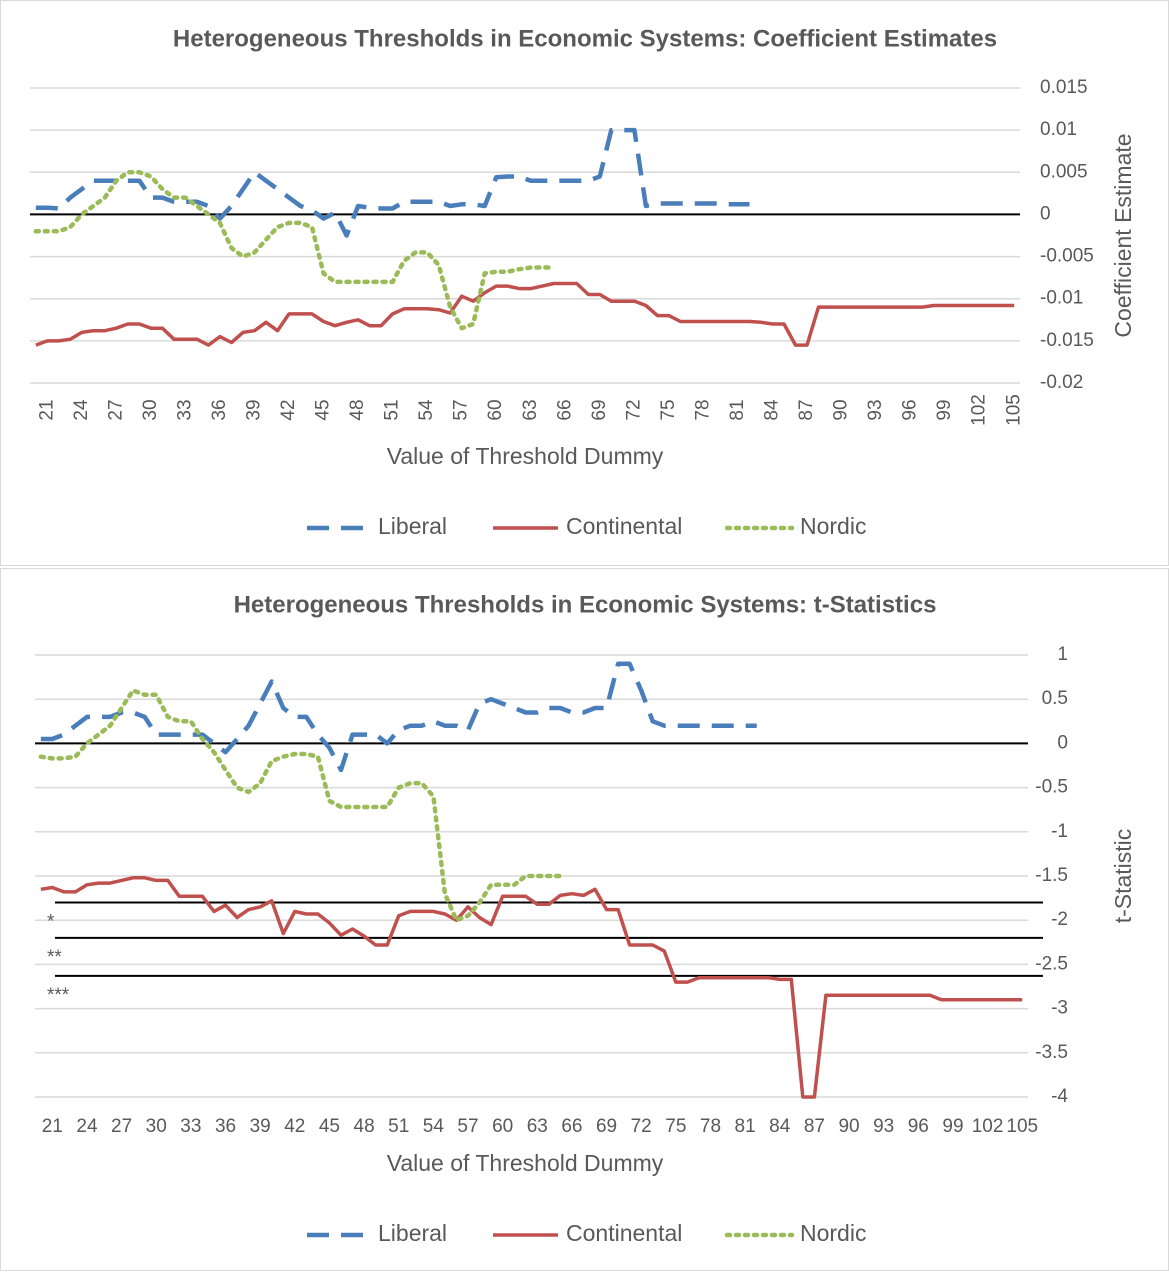 This screenshot has width=1169, height=1272. Describe the element at coordinates (58, 995) in the screenshot. I see `reference-label: ***` at that location.